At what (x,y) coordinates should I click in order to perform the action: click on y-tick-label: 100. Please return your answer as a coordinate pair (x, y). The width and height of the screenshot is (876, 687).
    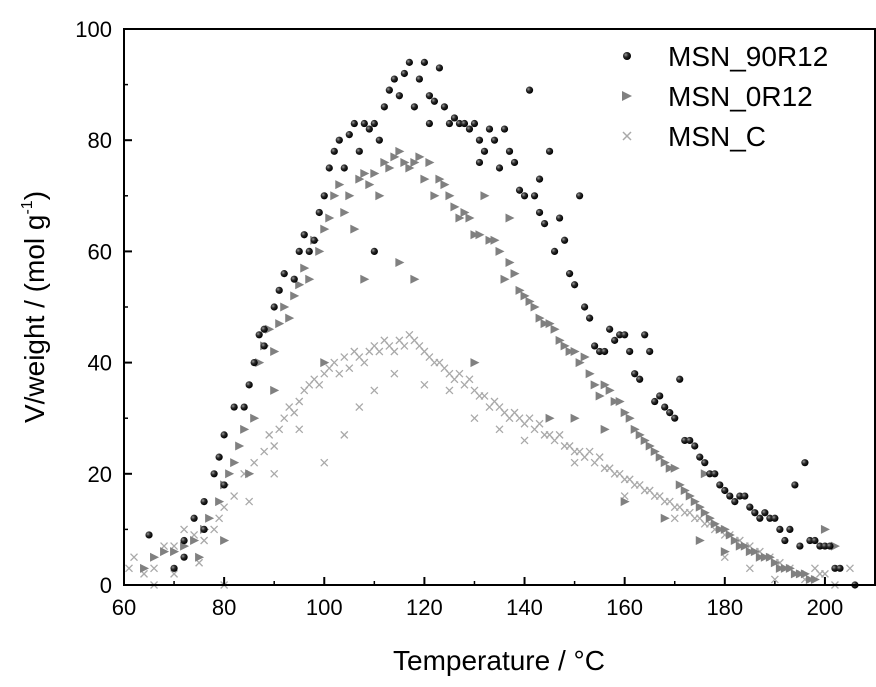
    Looking at the image, I should click on (93, 29).